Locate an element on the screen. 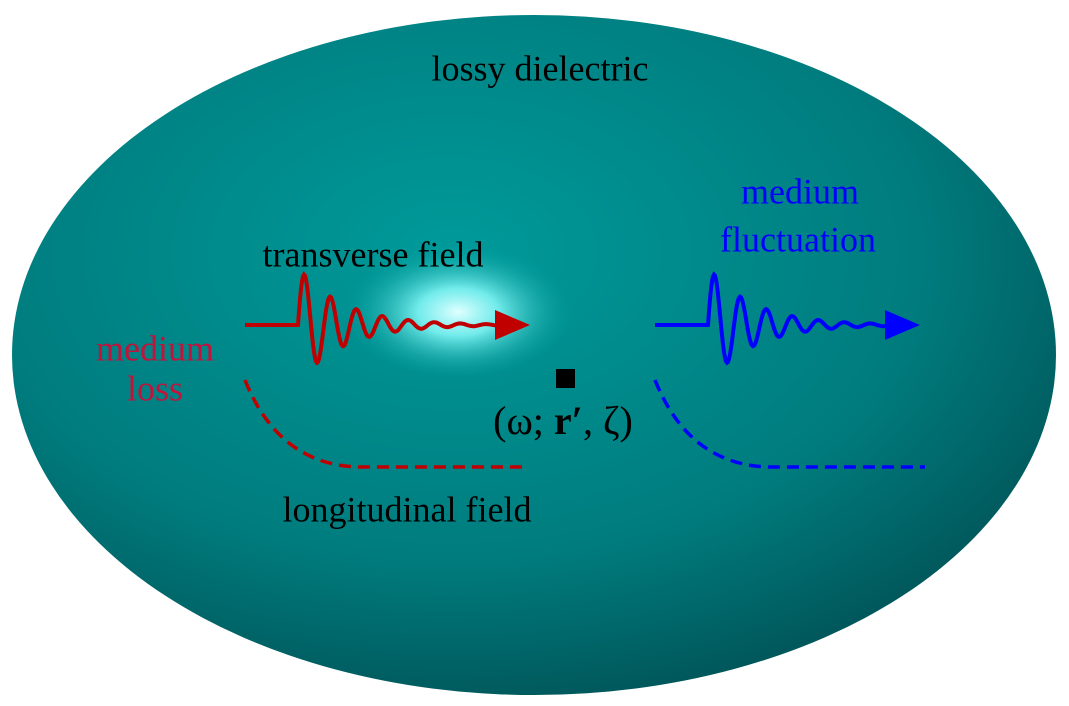  point-vector: r′ is located at coordinates (568, 420).